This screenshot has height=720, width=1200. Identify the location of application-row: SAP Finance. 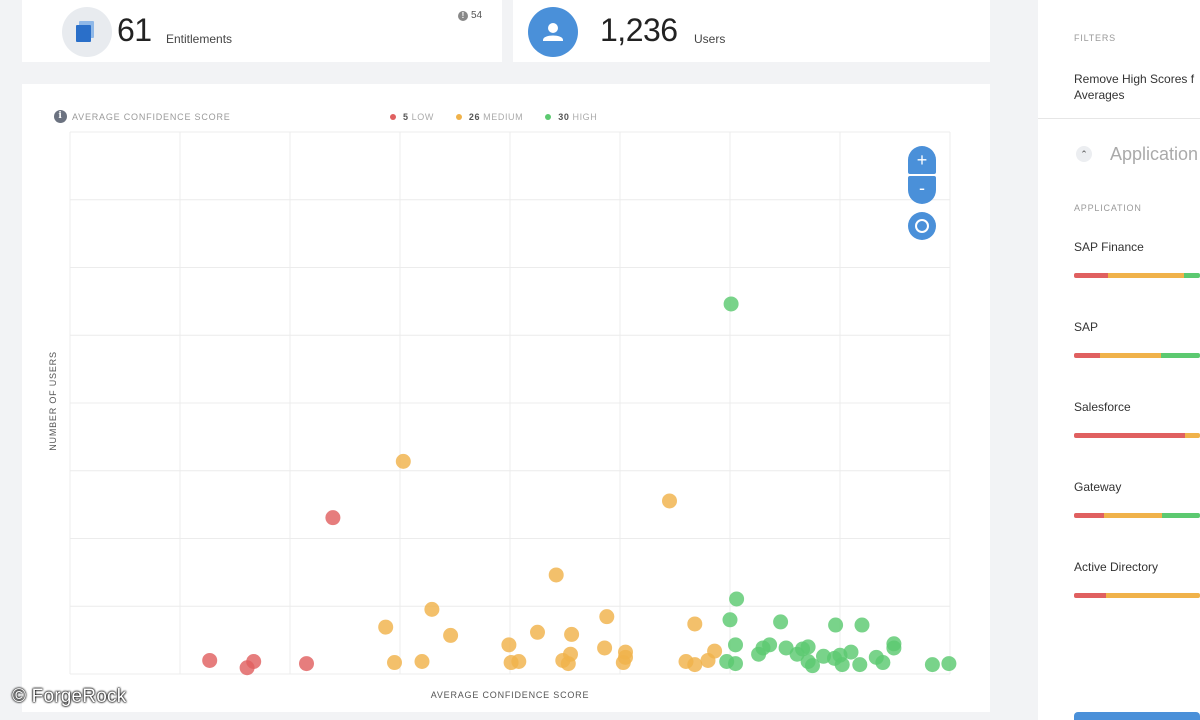
(1137, 259).